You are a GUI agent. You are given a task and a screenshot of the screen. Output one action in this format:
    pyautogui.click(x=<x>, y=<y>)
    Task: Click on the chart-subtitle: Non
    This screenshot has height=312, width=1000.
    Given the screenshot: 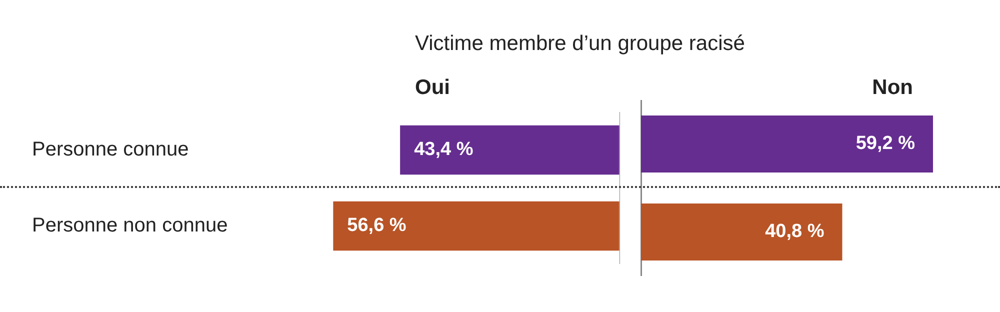 What is the action you would take?
    pyautogui.click(x=892, y=88)
    